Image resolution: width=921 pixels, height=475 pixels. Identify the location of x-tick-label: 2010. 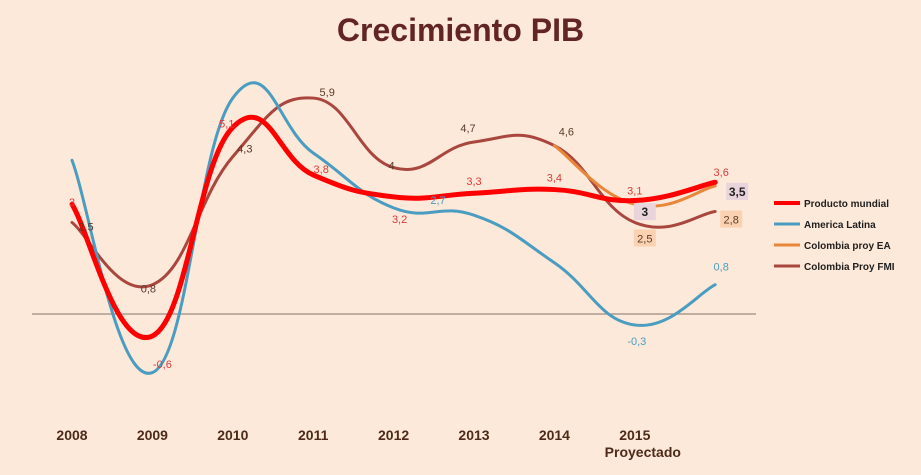
(232, 435).